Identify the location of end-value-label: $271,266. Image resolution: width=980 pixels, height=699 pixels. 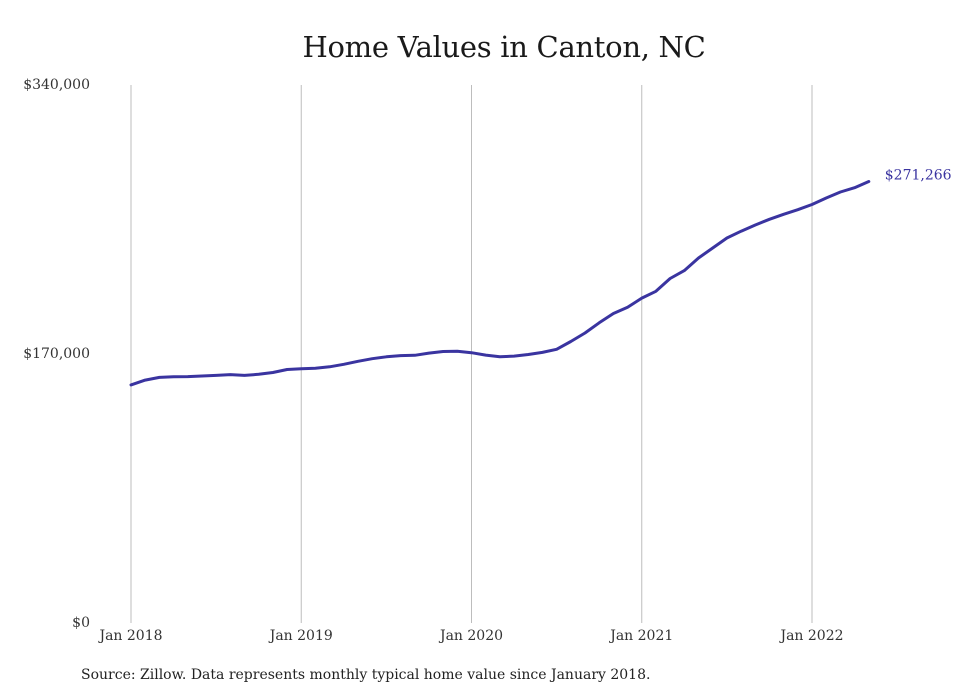
(918, 176).